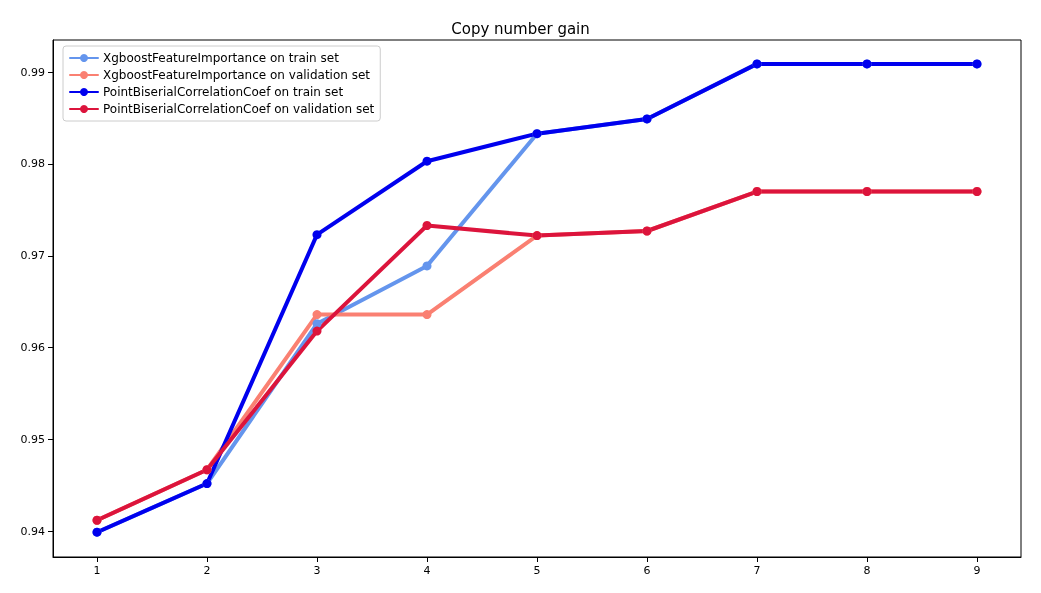 This screenshot has height=593, width=1041. What do you see at coordinates (757, 570) in the screenshot?
I see `x-tick-label: 7` at bounding box center [757, 570].